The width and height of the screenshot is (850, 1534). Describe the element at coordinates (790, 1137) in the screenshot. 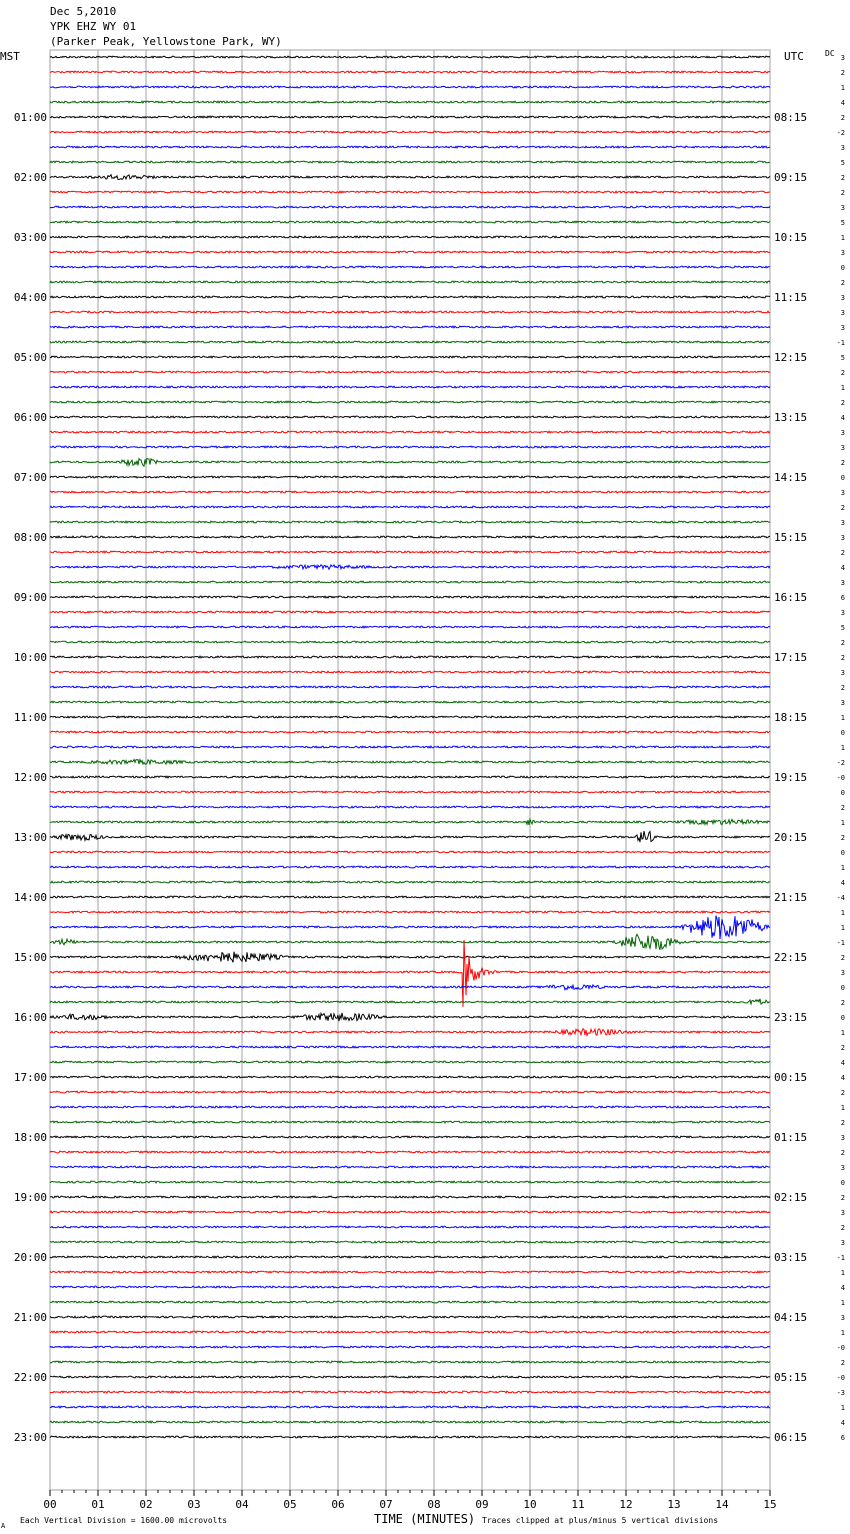

I see `utc-hour-label: 01:15` at that location.